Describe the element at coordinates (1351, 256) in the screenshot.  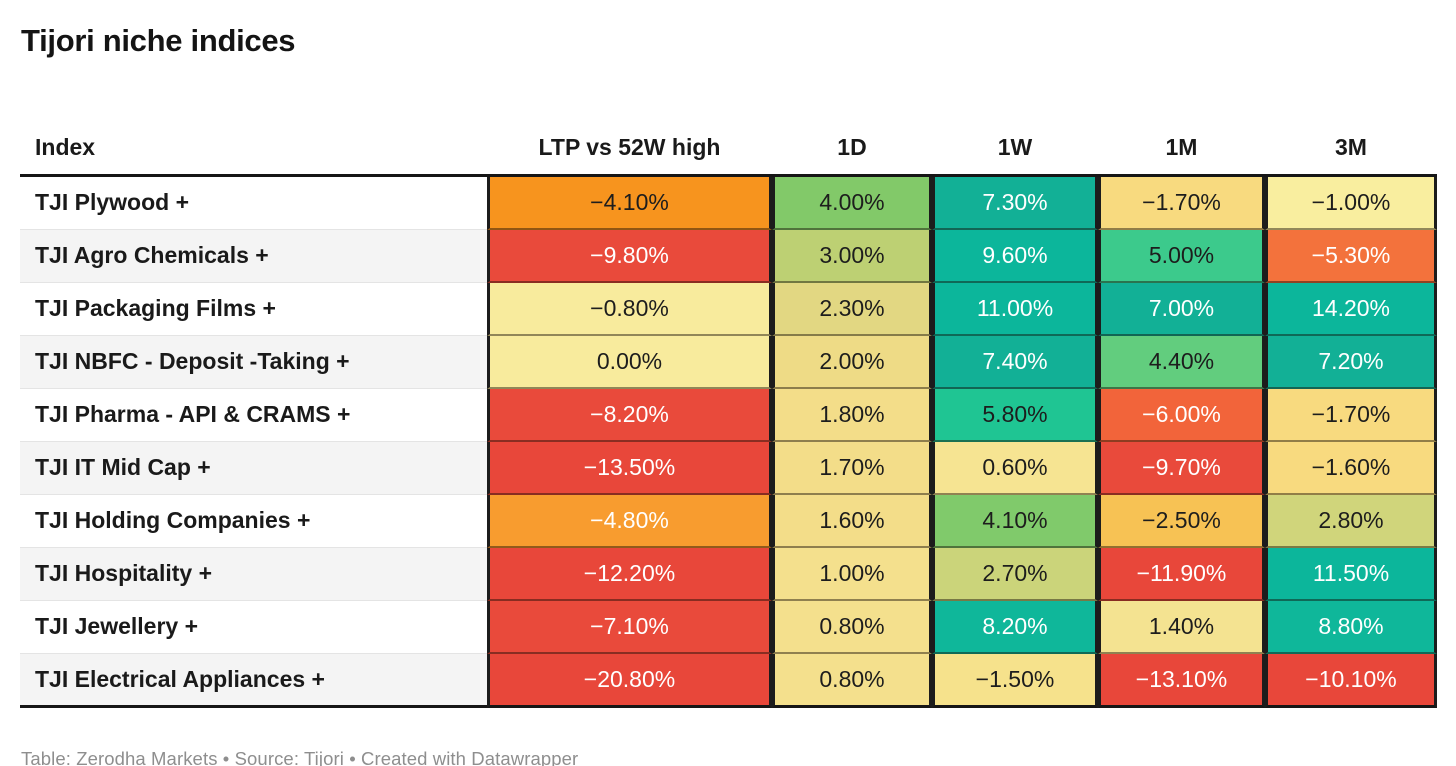
I see `heat-cell: −5.30%` at that location.